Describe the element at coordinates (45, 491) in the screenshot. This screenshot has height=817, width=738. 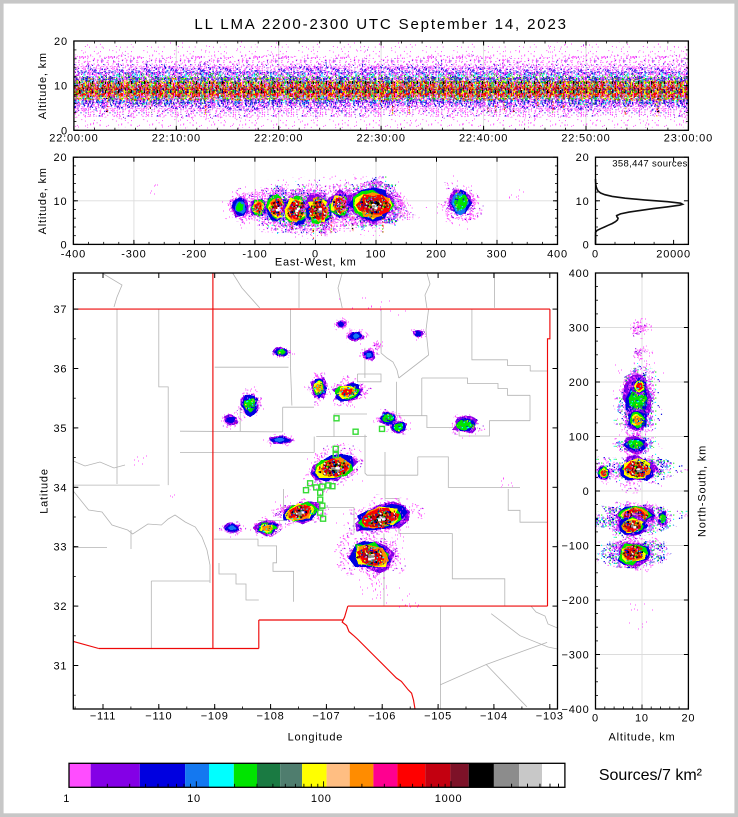
I see `svg-text: Latitude` at that location.